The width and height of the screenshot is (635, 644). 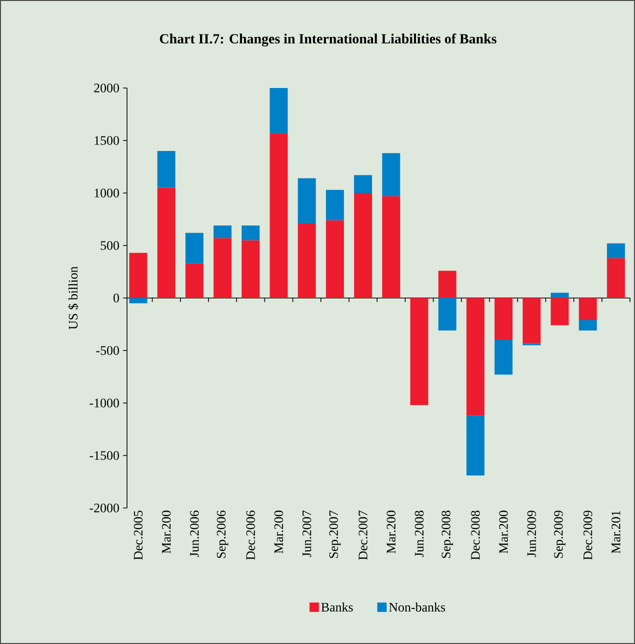 What do you see at coordinates (104, 455) in the screenshot?
I see `y-tick-label: -1500` at bounding box center [104, 455].